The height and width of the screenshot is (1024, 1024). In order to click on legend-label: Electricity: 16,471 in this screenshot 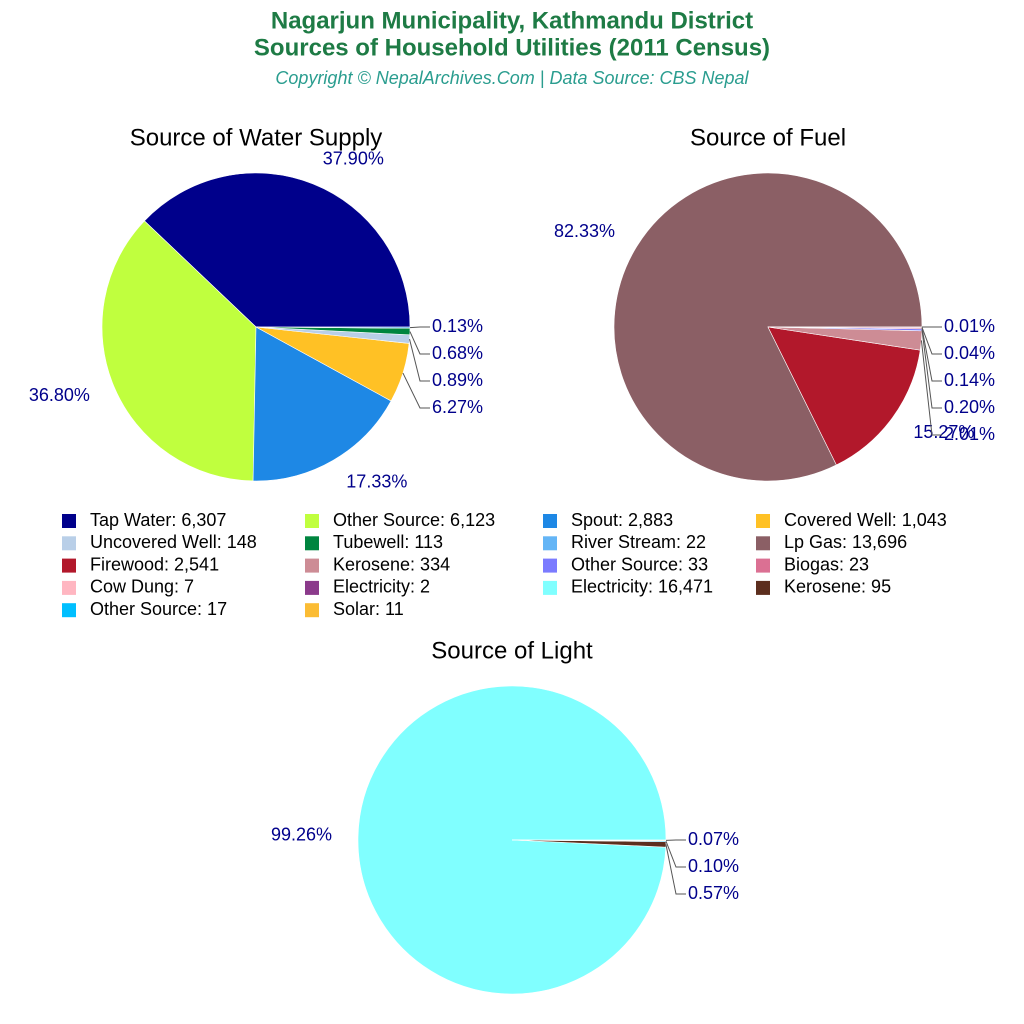, I will do `click(642, 587)`.